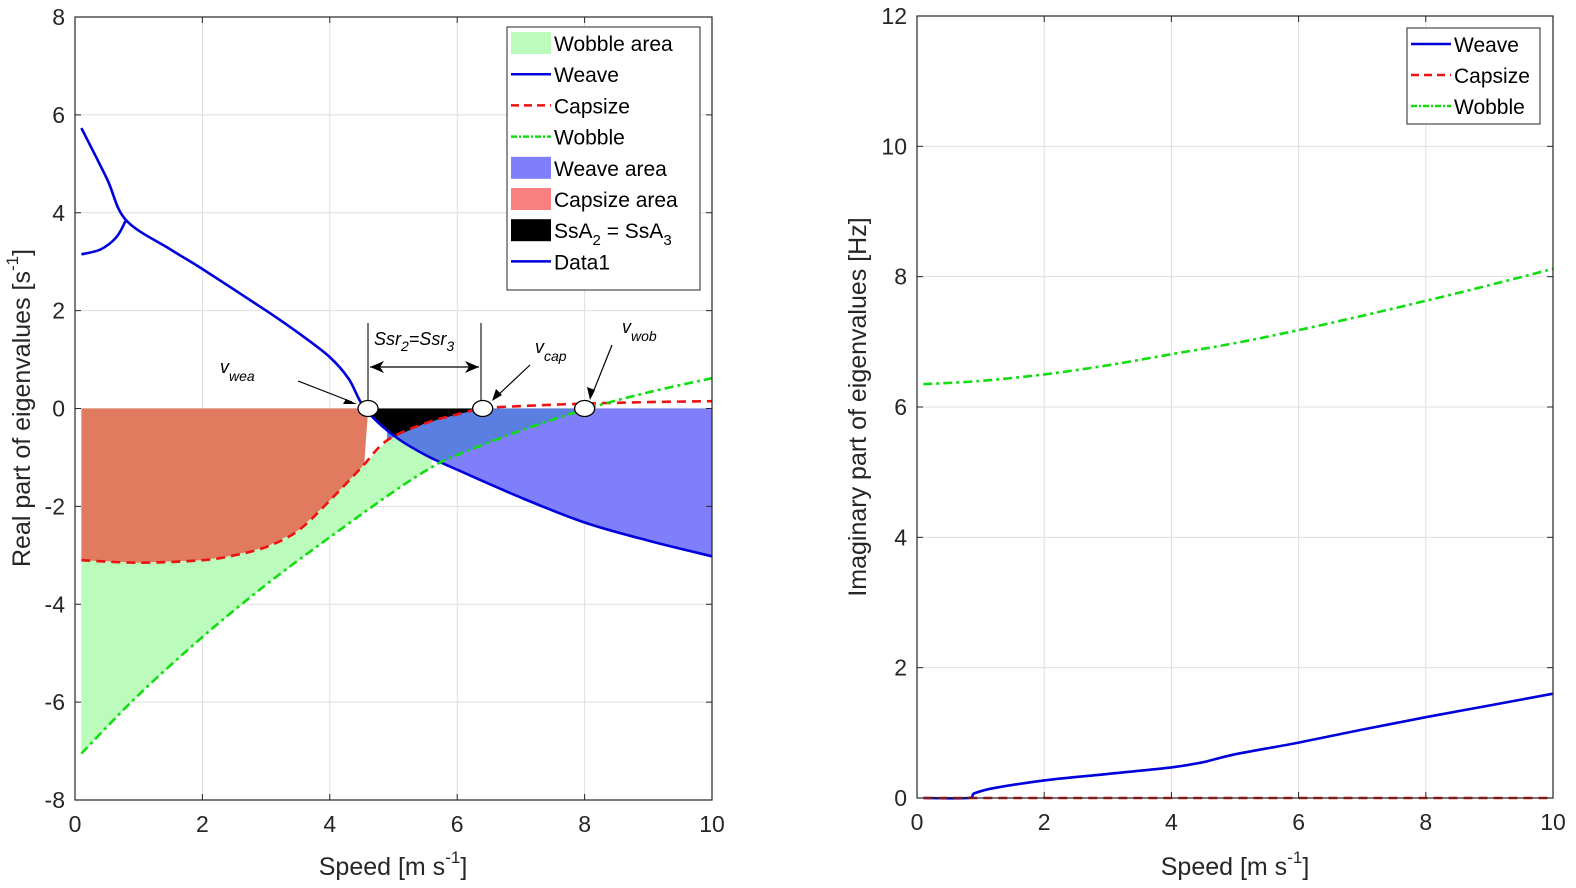 Image resolution: width=1576 pixels, height=888 pixels. What do you see at coordinates (414, 341) in the screenshot?
I see `ssr-label: Ssr2=Ssr3` at bounding box center [414, 341].